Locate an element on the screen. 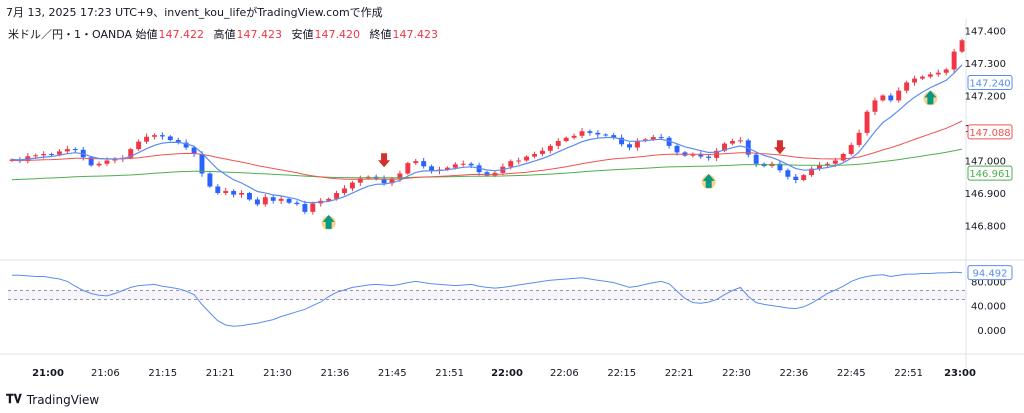  arrow-up-icon is located at coordinates (328, 221).